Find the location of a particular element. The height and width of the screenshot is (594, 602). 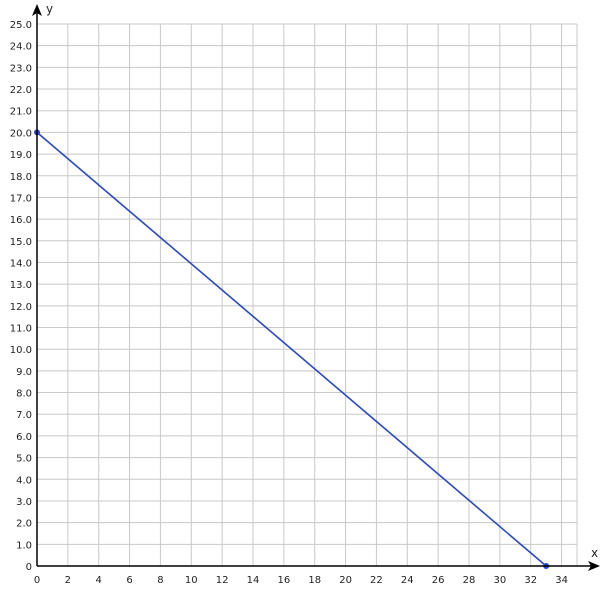

x-tick-label: 4 is located at coordinates (99, 580).